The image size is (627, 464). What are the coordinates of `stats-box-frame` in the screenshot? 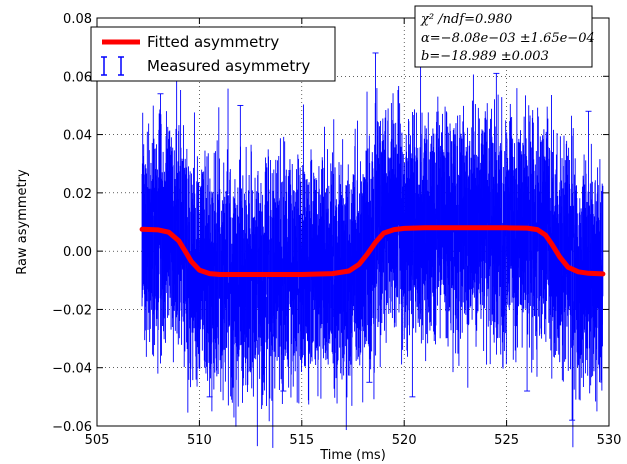 It's located at (503, 36).